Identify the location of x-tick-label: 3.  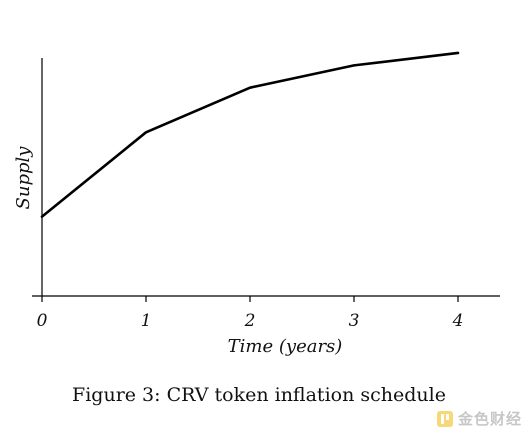
(354, 321).